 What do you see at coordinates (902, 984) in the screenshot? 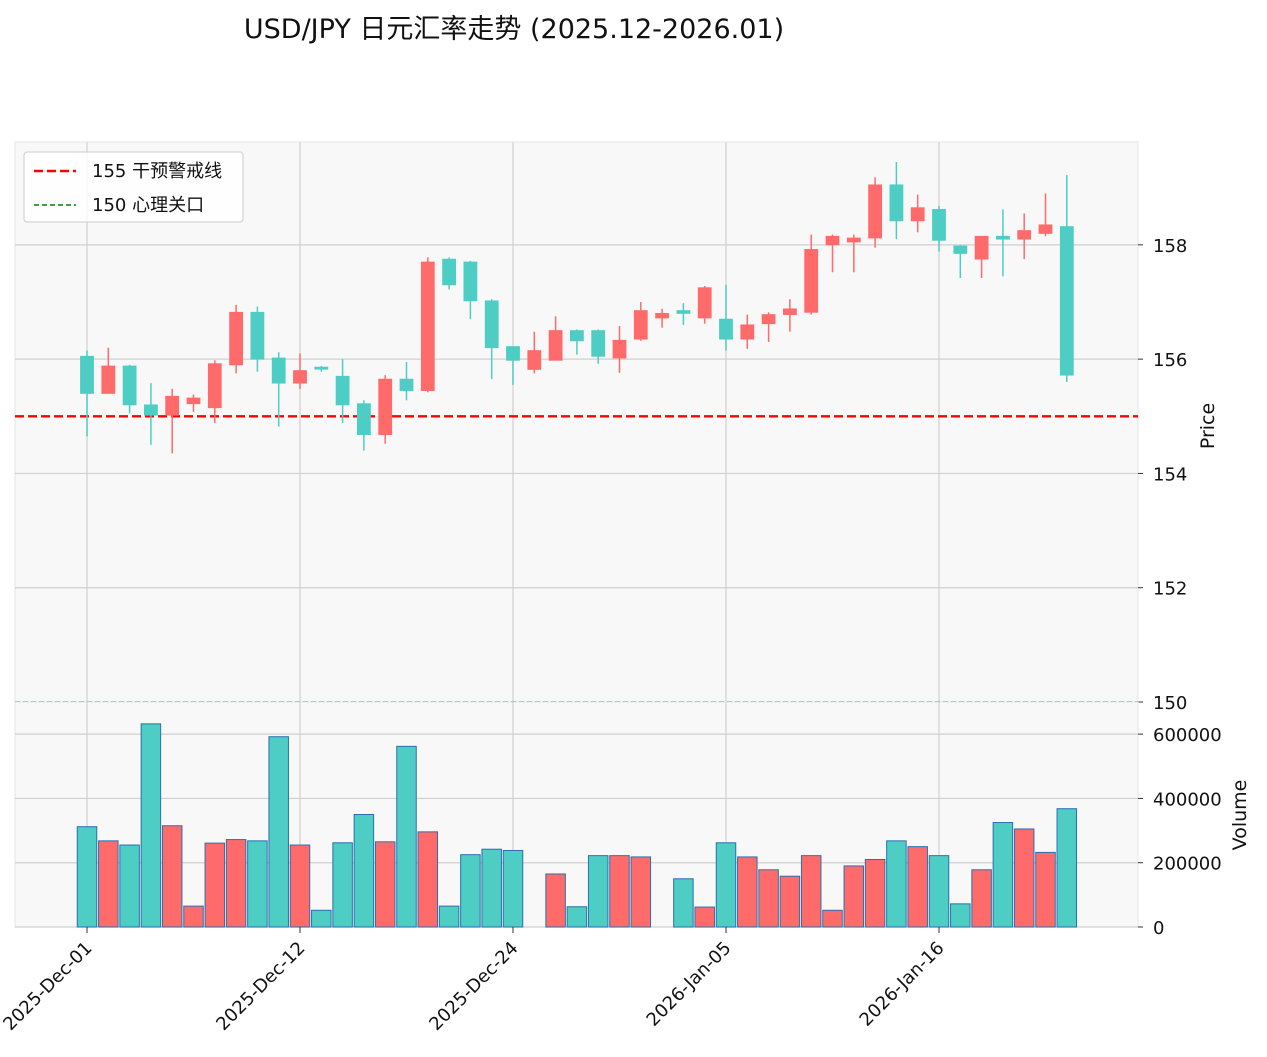
I see `x-tick-label: 2026-Jan-16` at bounding box center [902, 984].